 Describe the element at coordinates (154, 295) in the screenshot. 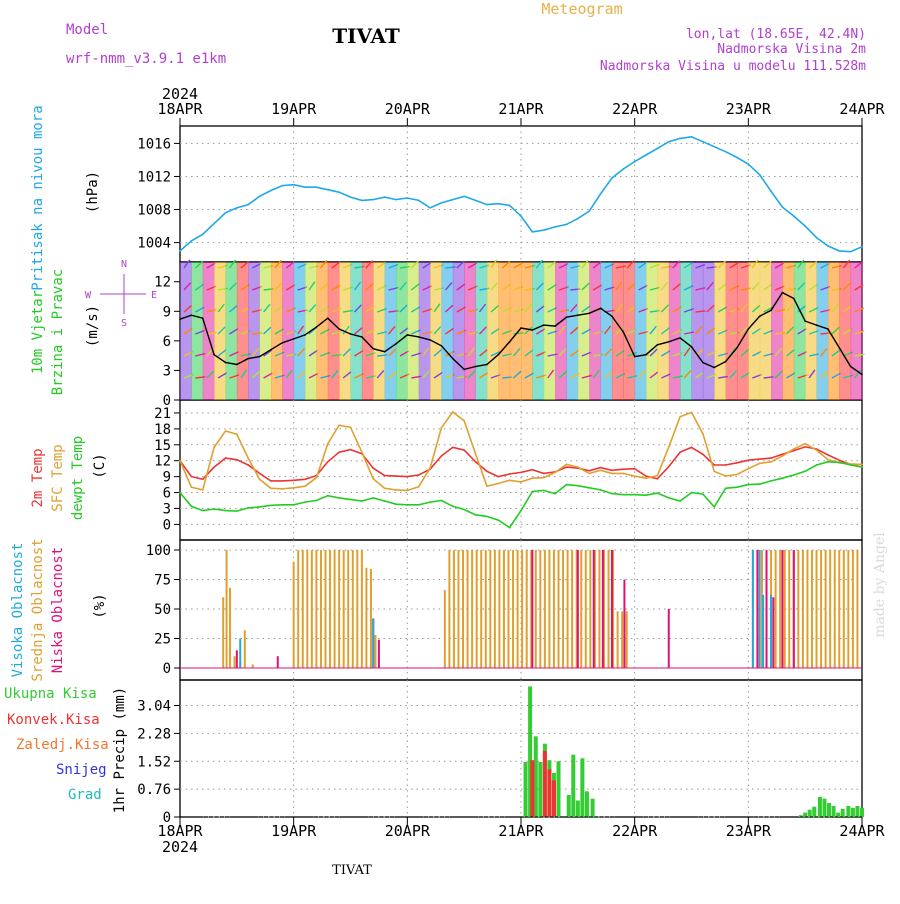

I see `compass-east: E` at that location.